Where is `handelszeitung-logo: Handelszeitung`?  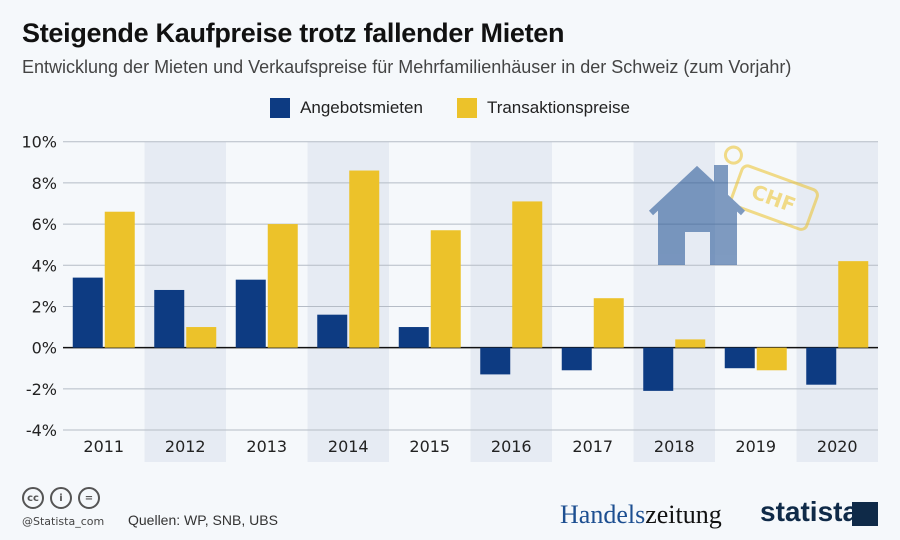 handelszeitung-logo: Handelszeitung is located at coordinates (641, 515).